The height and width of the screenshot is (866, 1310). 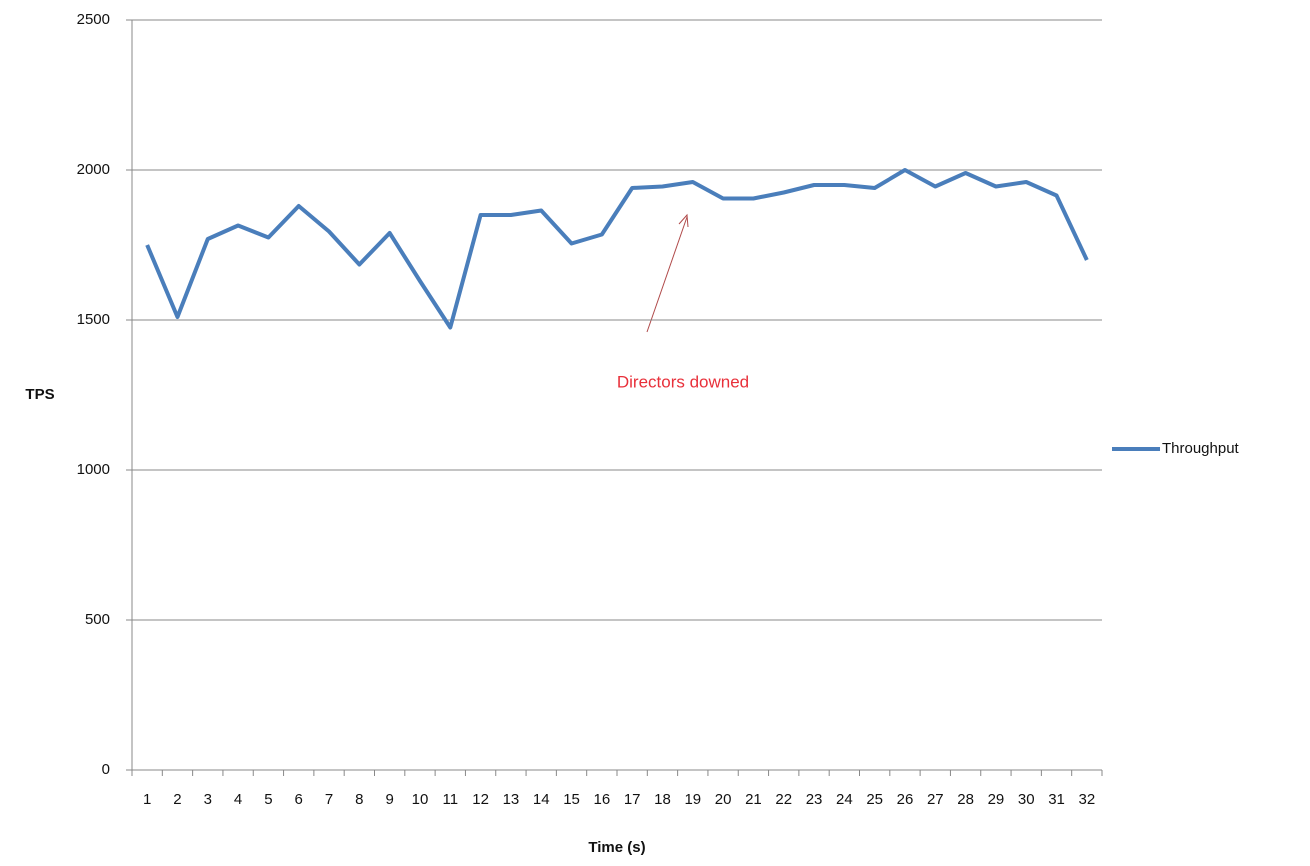 I want to click on y-axis-label: TPS, so click(x=39, y=394).